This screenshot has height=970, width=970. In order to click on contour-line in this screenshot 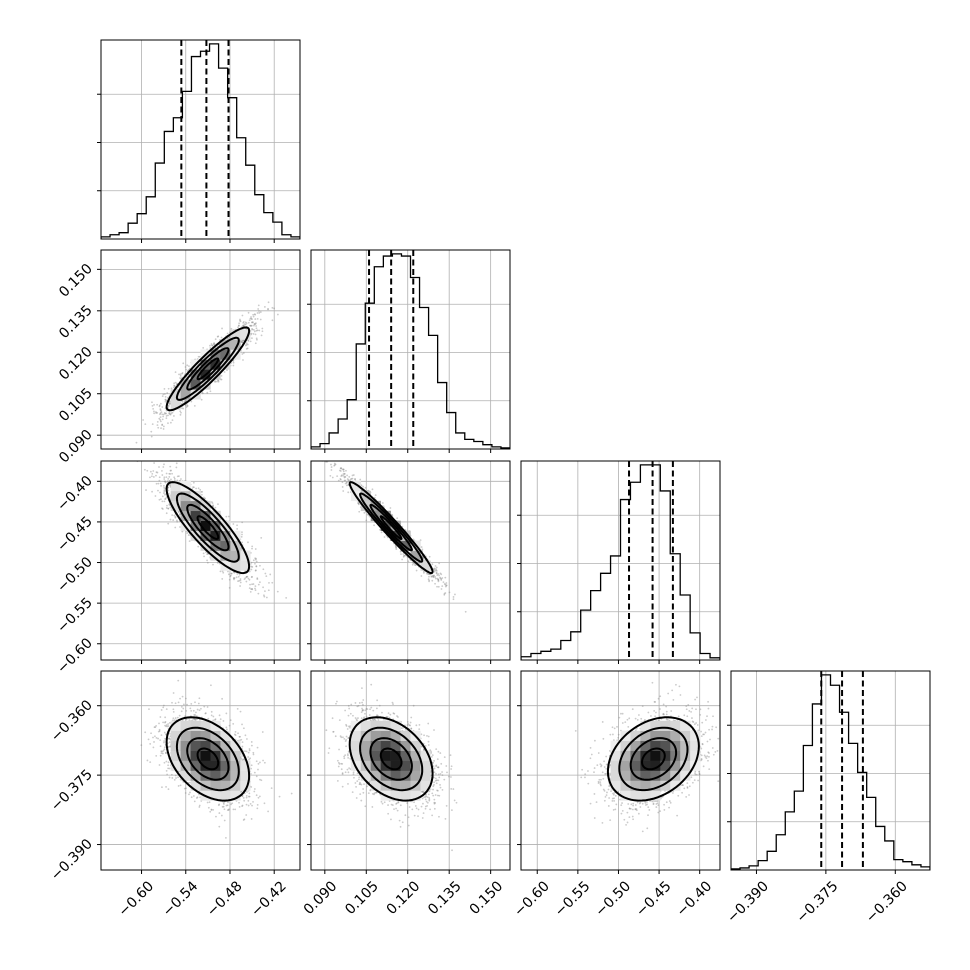, I will do `click(391, 527)`.